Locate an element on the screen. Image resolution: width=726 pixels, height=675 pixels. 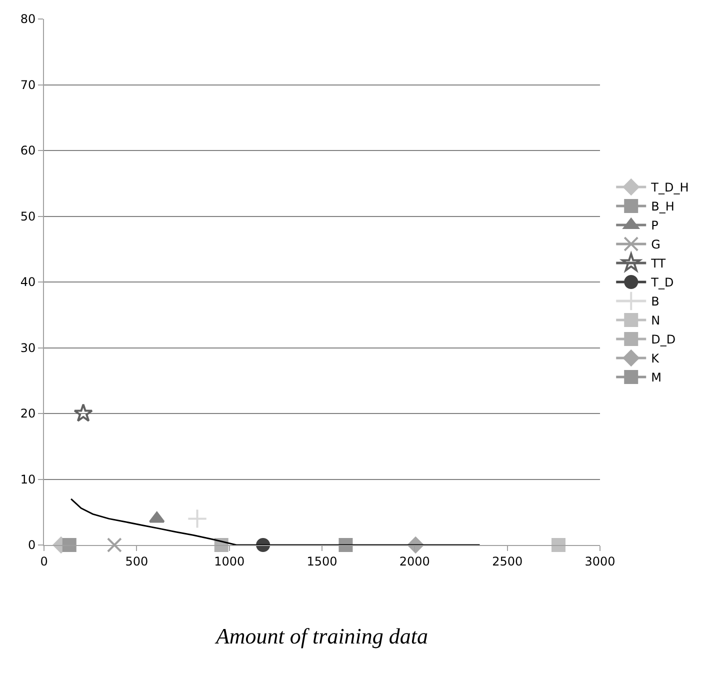
y-tick-label: 50 is located at coordinates (28, 216).